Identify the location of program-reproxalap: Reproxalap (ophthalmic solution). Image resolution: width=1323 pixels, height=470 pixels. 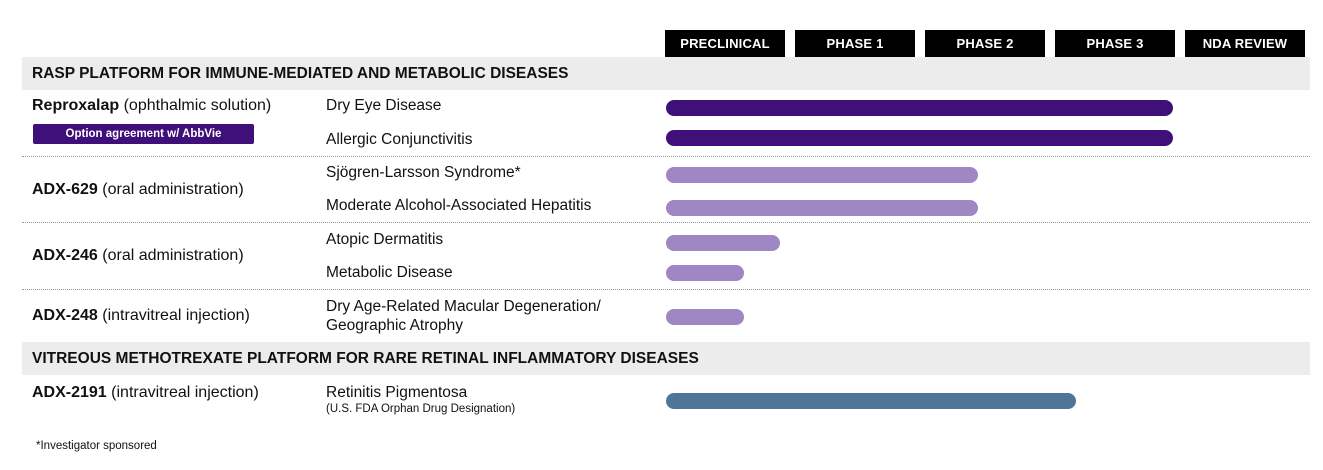
(151, 106).